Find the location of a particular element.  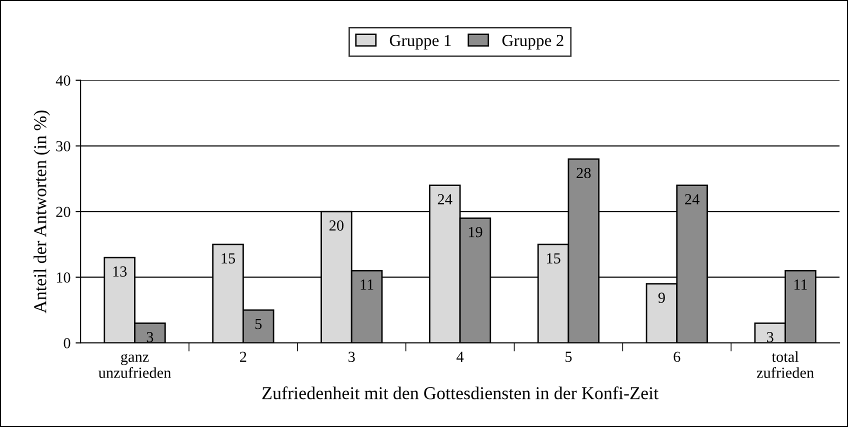

x-tick-label: 5 is located at coordinates (569, 357).